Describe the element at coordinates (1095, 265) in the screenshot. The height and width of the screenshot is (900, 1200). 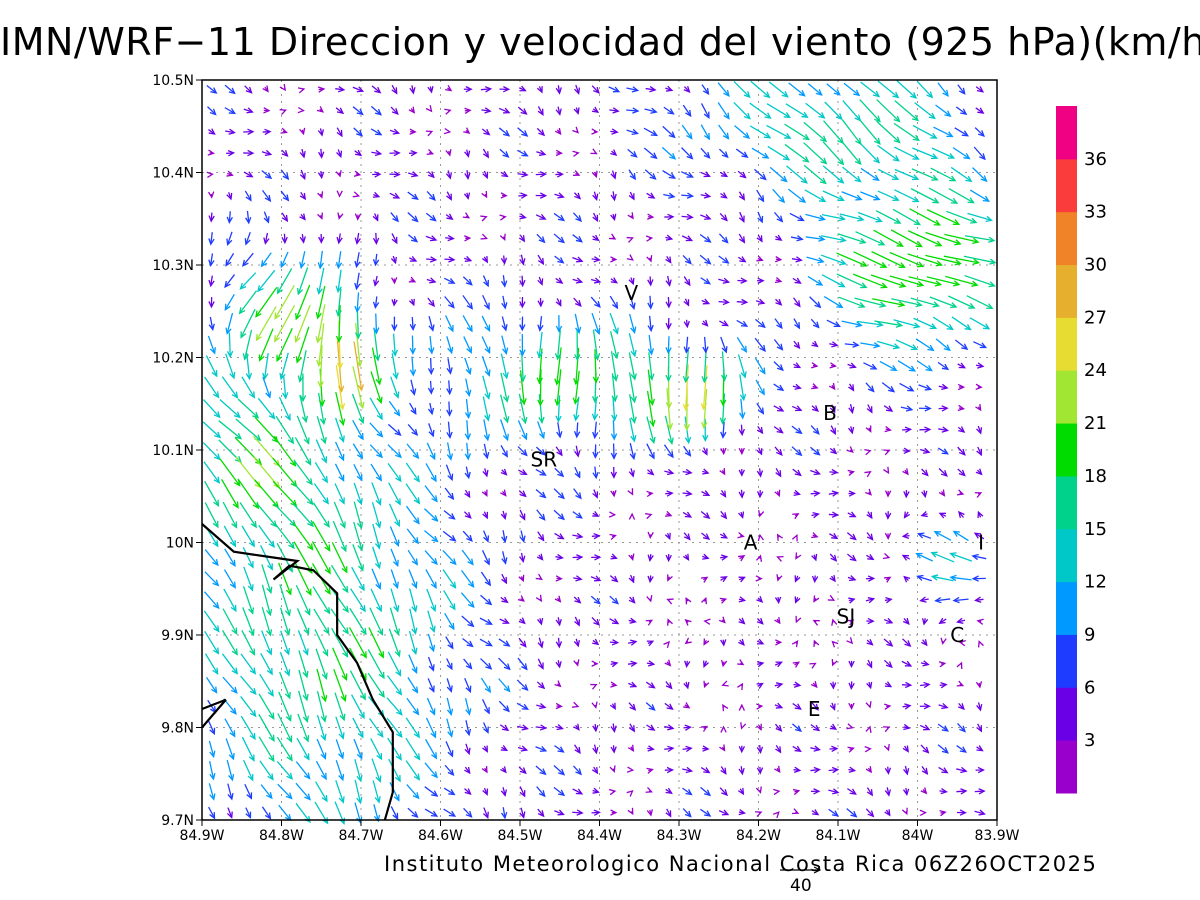
I see `colorbar-label: 30` at that location.